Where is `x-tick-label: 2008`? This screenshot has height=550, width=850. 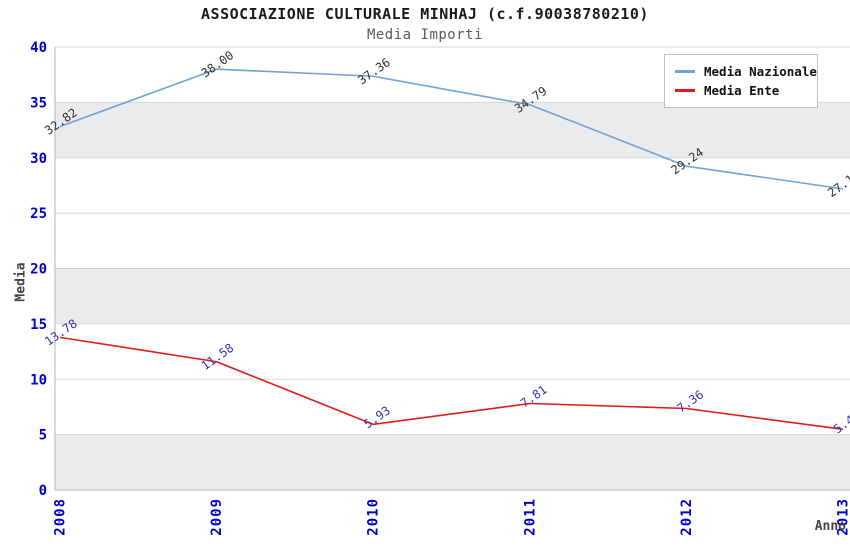 x-tick-label: 2008 is located at coordinates (61, 517).